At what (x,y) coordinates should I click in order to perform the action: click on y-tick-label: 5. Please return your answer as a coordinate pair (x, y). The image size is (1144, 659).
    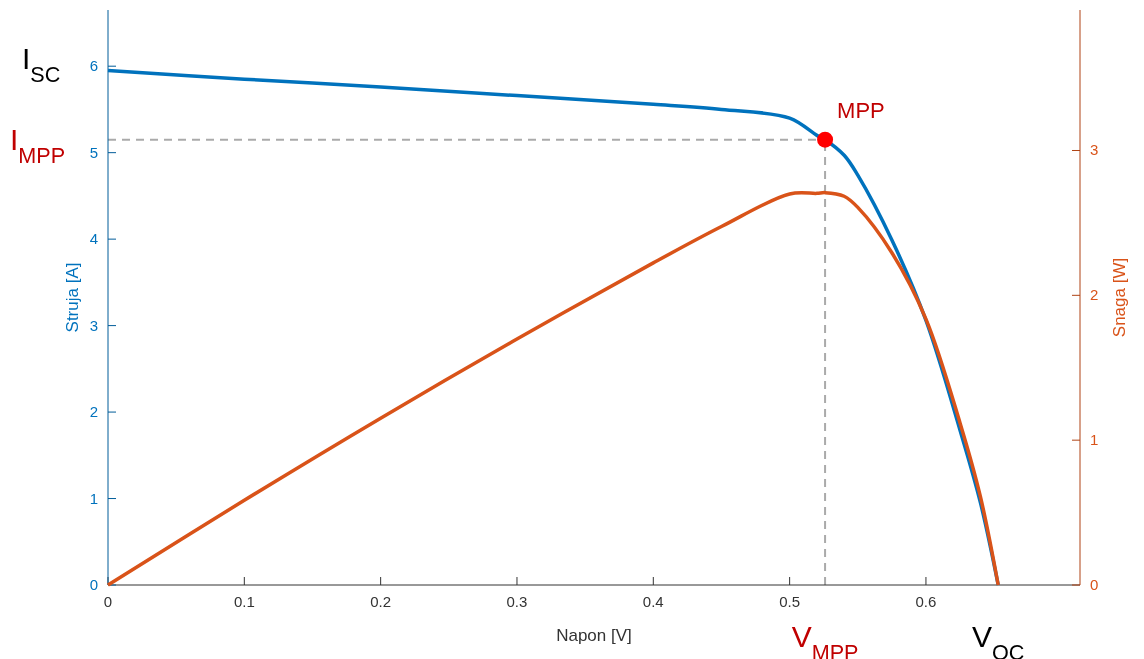
    Looking at the image, I should click on (93, 152).